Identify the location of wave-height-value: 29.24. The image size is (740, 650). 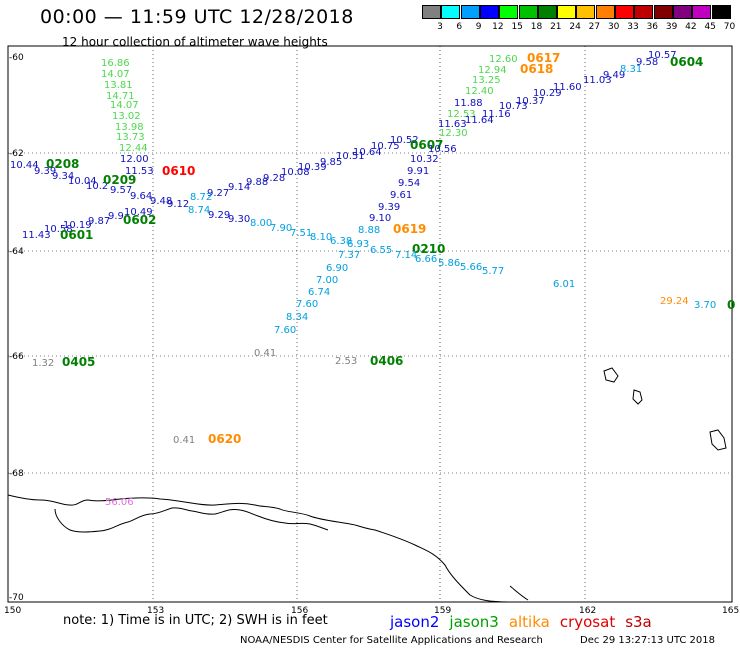
(674, 301).